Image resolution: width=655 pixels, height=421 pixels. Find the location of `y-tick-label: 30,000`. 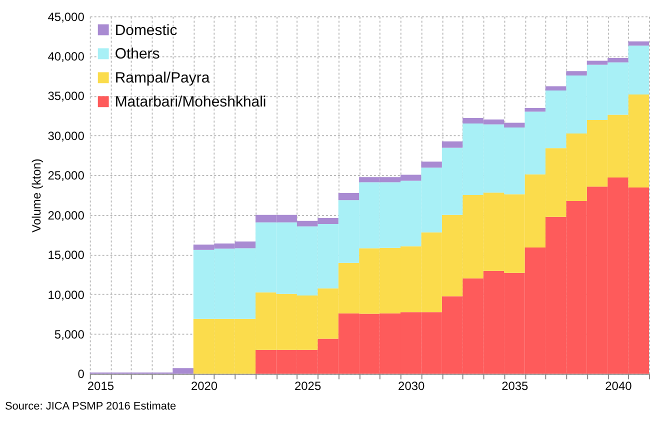

y-tick-label: 30,000 is located at coordinates (66, 135).